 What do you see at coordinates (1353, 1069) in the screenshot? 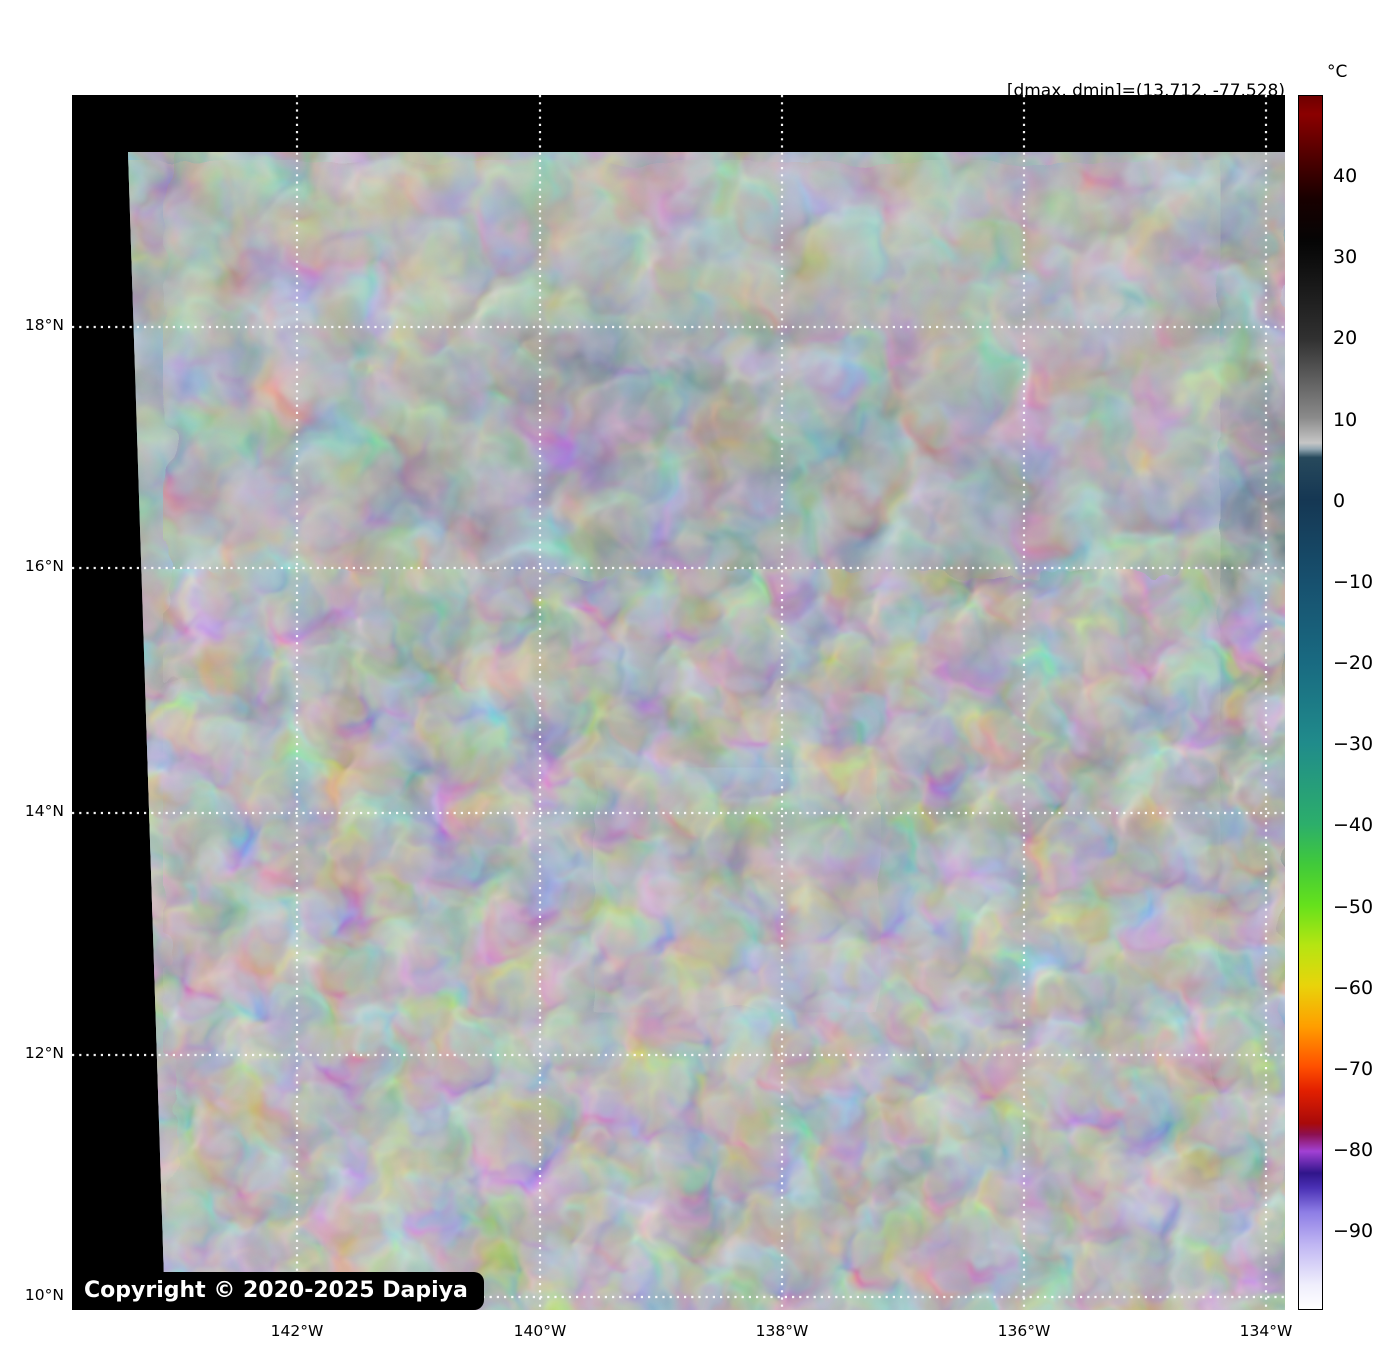
I see `cb-tick-m70: −70` at bounding box center [1353, 1069].